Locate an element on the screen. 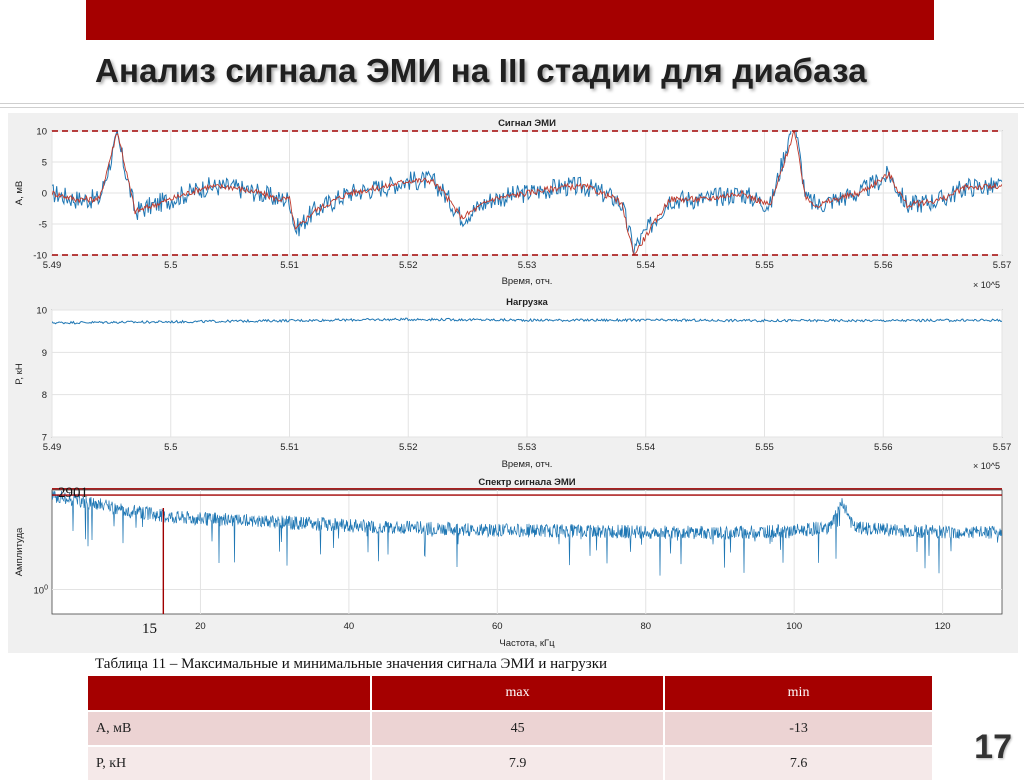  y-tick-label: 0 is located at coordinates (44, 194).